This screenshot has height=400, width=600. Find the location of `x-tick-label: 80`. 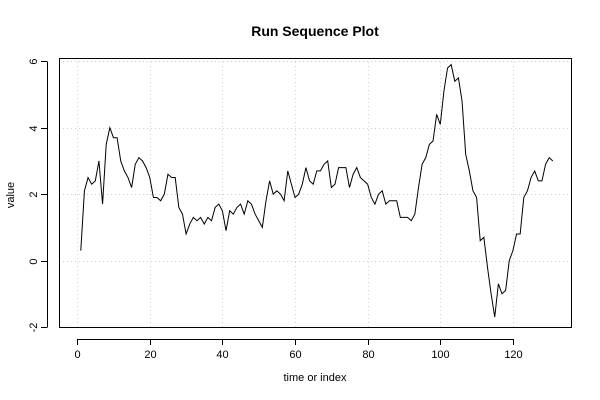

x-tick-label: 80 is located at coordinates (368, 355).